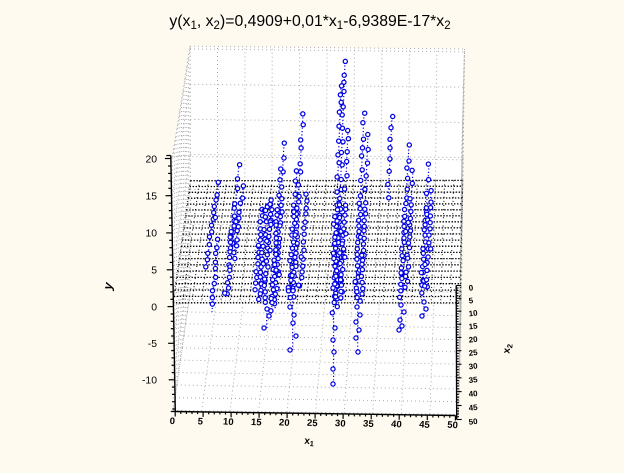 The width and height of the screenshot is (624, 473). What do you see at coordinates (152, 344) in the screenshot?
I see `svg-text: -5` at bounding box center [152, 344].